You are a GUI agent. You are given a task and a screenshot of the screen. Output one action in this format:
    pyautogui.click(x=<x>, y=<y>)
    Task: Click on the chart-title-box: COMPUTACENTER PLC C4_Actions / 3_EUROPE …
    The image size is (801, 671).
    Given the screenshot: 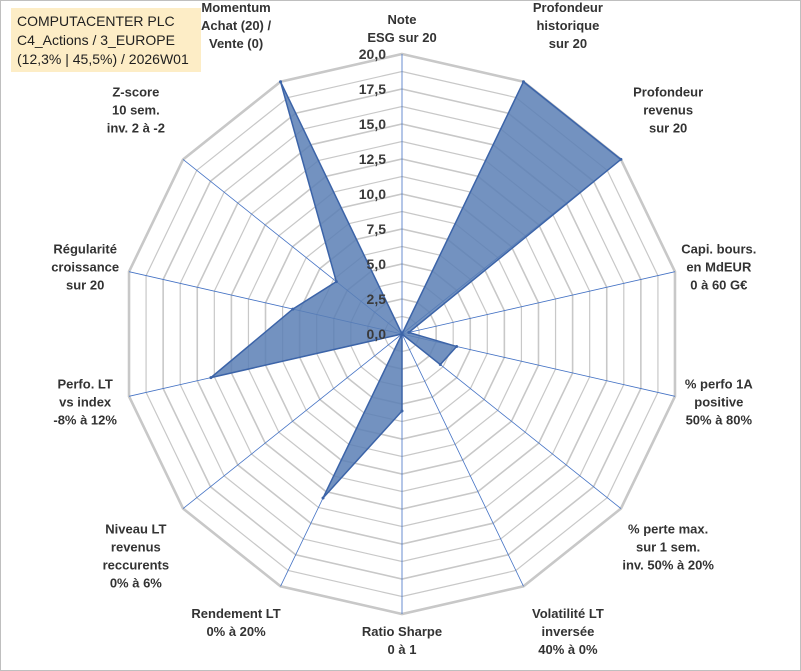 What is the action you would take?
    pyautogui.click(x=106, y=40)
    